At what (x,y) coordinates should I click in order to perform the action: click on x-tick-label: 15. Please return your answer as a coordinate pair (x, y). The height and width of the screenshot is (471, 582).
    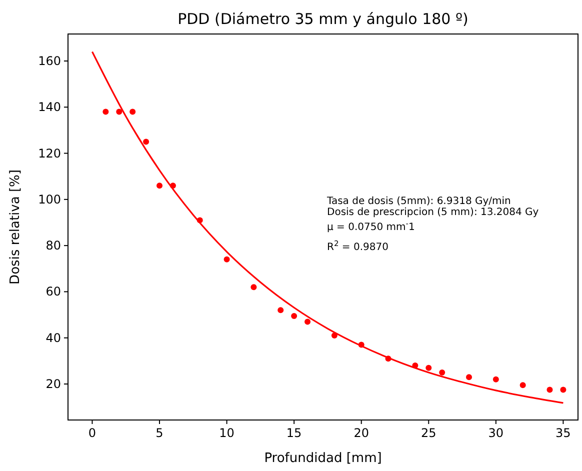
    Looking at the image, I should click on (294, 433).